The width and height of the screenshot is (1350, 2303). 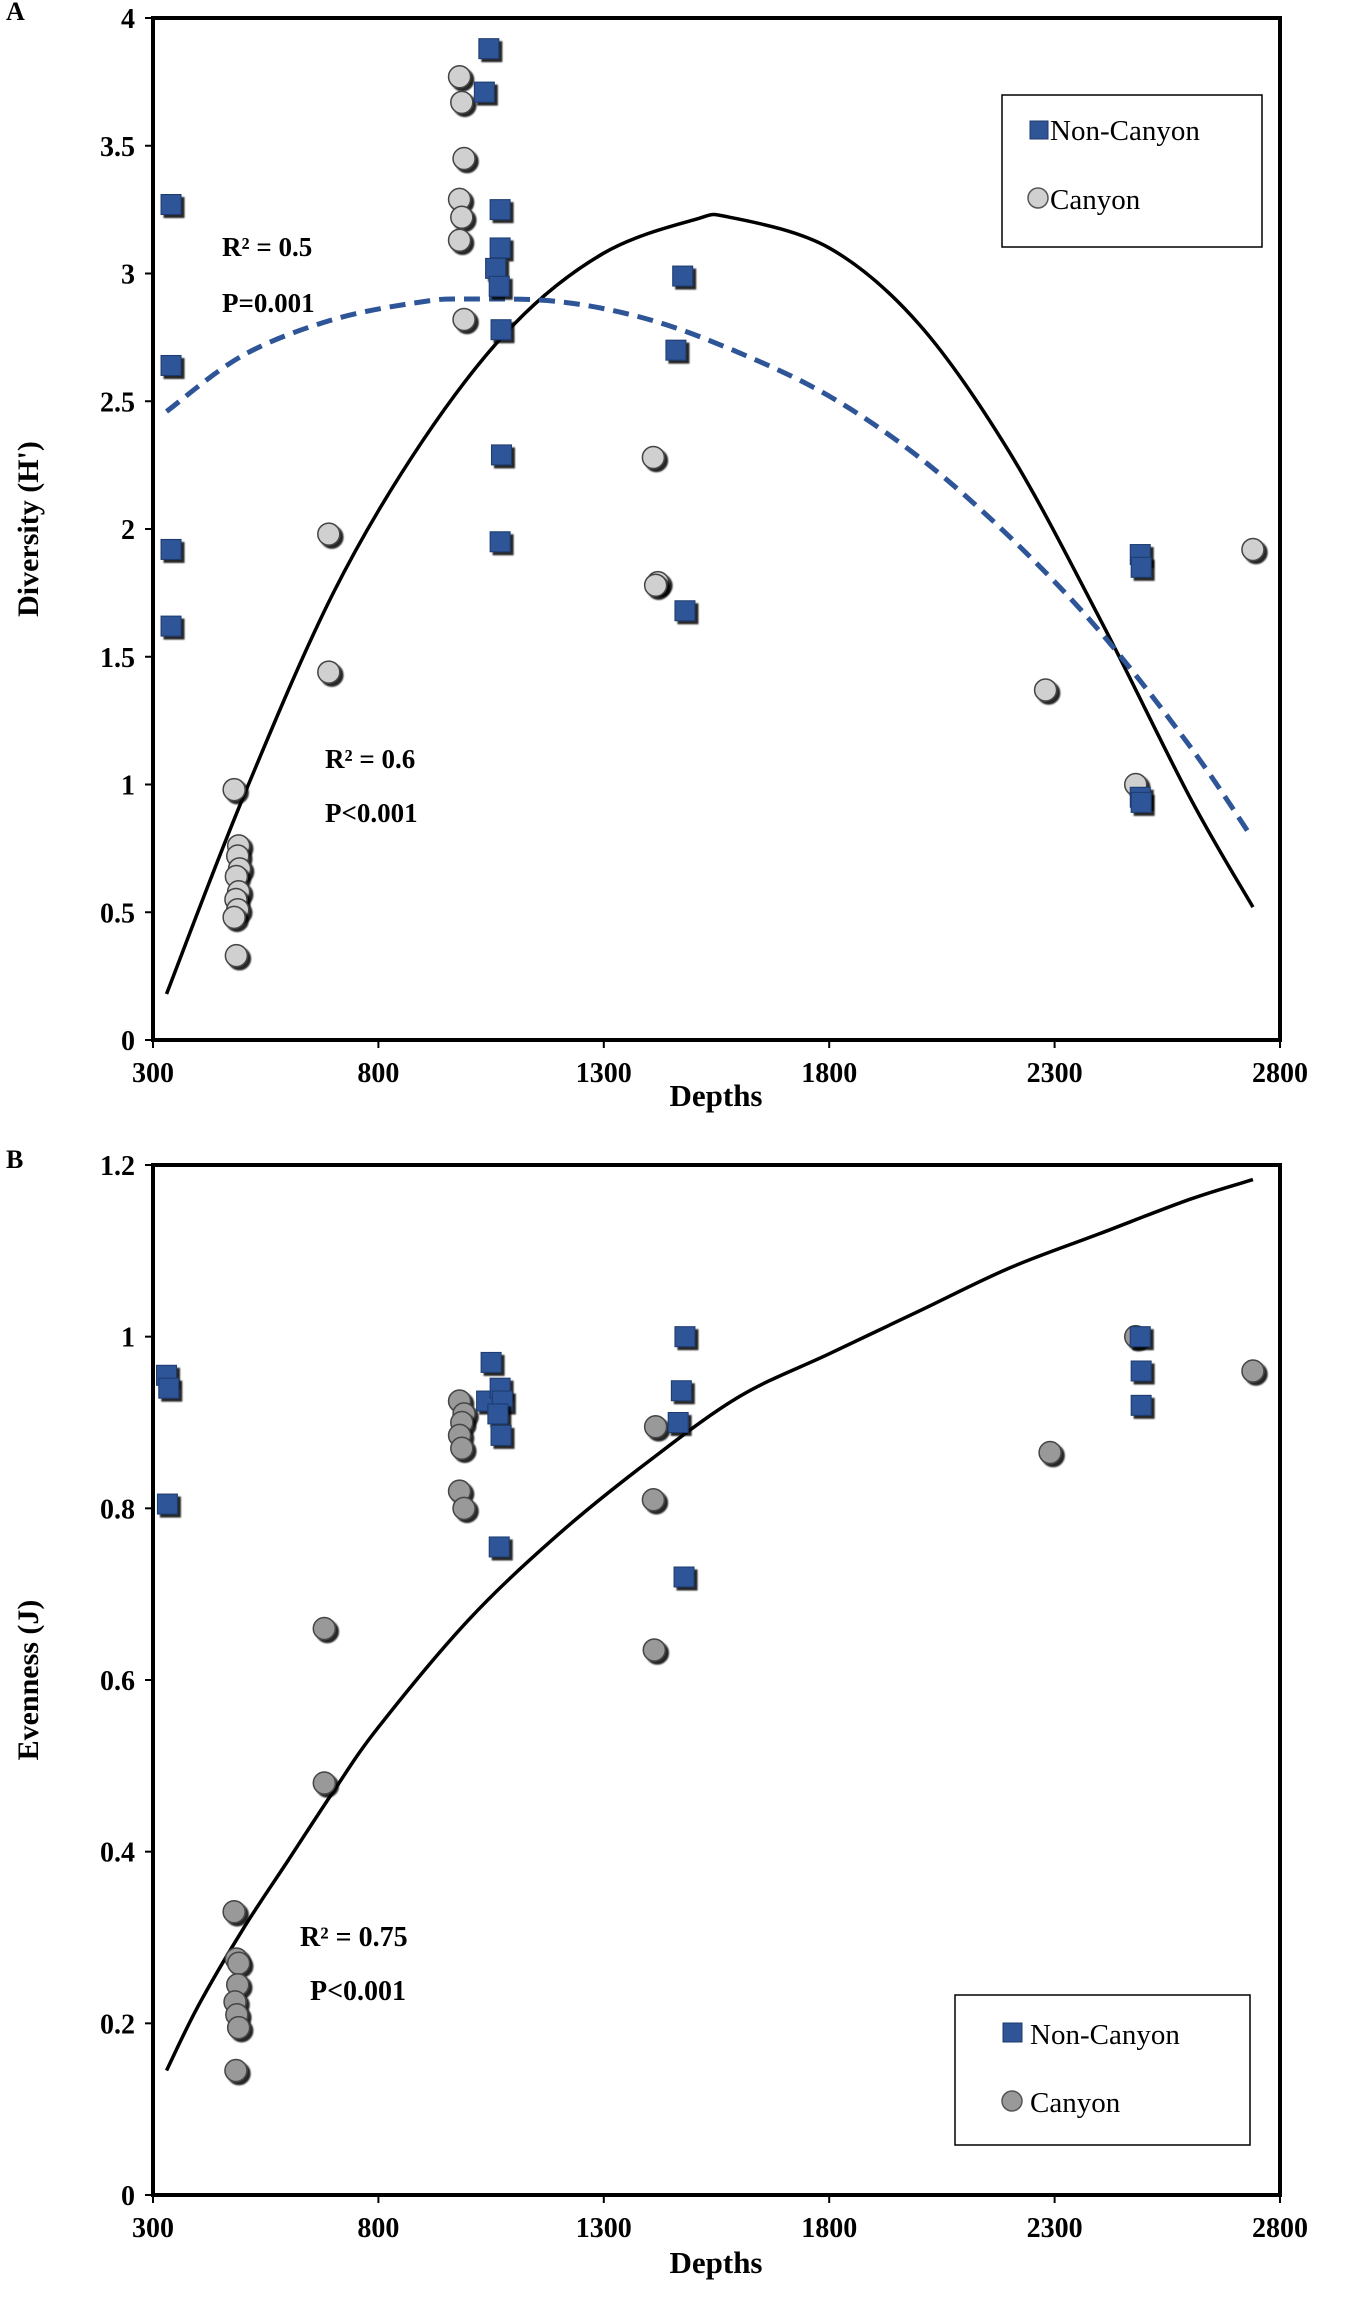 I want to click on y-axis-ticks: 0 0.5 1 1.5 2 2.5 3 3.5 4, so click(x=126, y=530).